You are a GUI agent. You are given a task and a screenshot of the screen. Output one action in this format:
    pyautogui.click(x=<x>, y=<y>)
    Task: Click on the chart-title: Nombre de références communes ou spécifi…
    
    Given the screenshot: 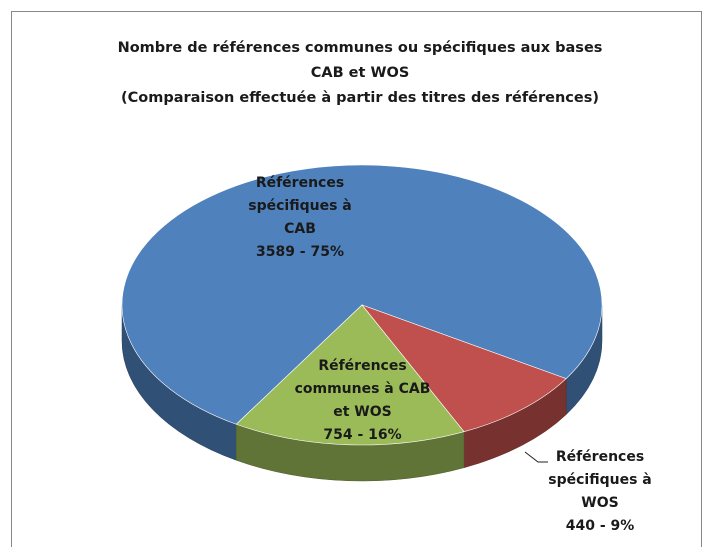 What is the action you would take?
    pyautogui.click(x=360, y=60)
    